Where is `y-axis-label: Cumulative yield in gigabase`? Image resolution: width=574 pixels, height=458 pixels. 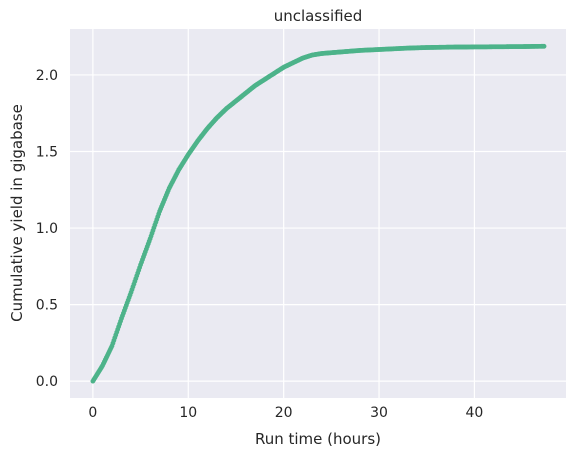
y-axis-label: Cumulative yield in gigabase is located at coordinates (17, 213).